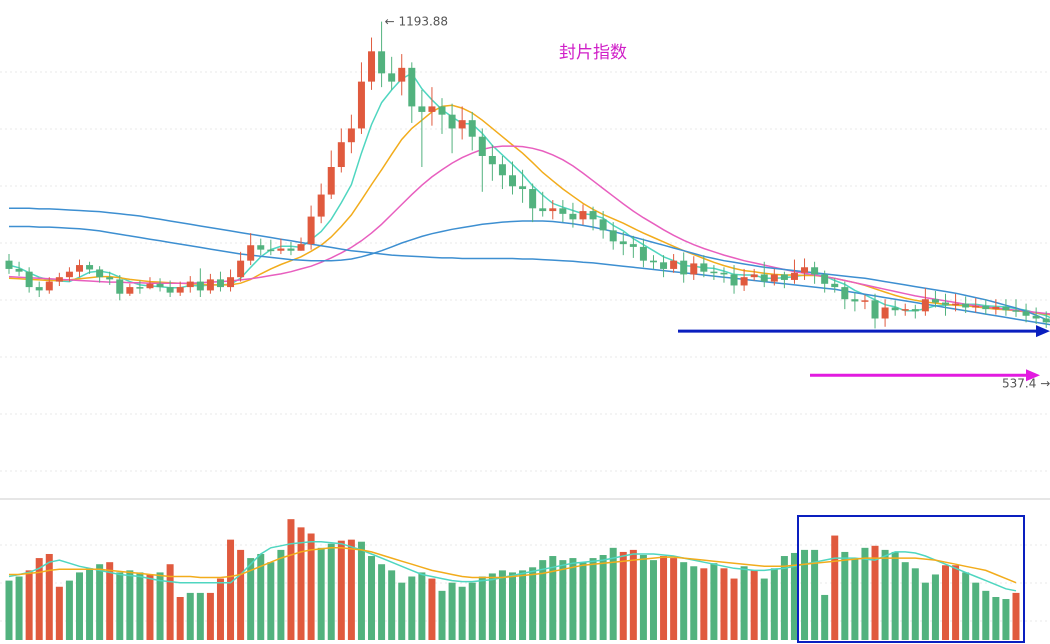 The width and height of the screenshot is (1050, 644). What do you see at coordinates (512, 566) in the screenshot?
I see `volume-average-lines` at bounding box center [512, 566].